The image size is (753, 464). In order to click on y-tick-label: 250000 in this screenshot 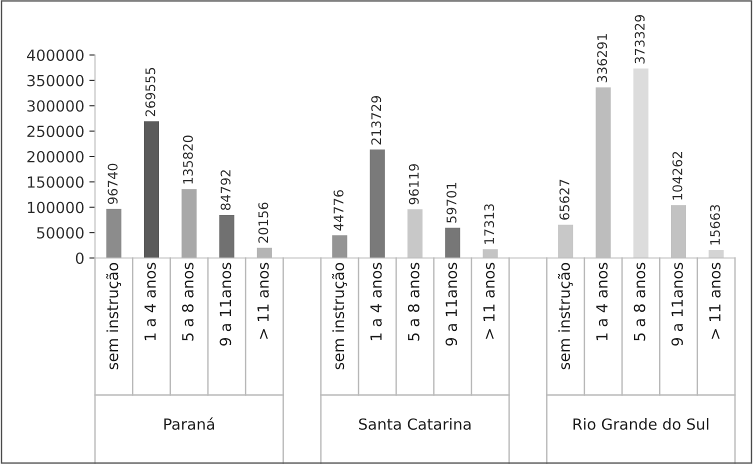, I will do `click(55, 132)`.